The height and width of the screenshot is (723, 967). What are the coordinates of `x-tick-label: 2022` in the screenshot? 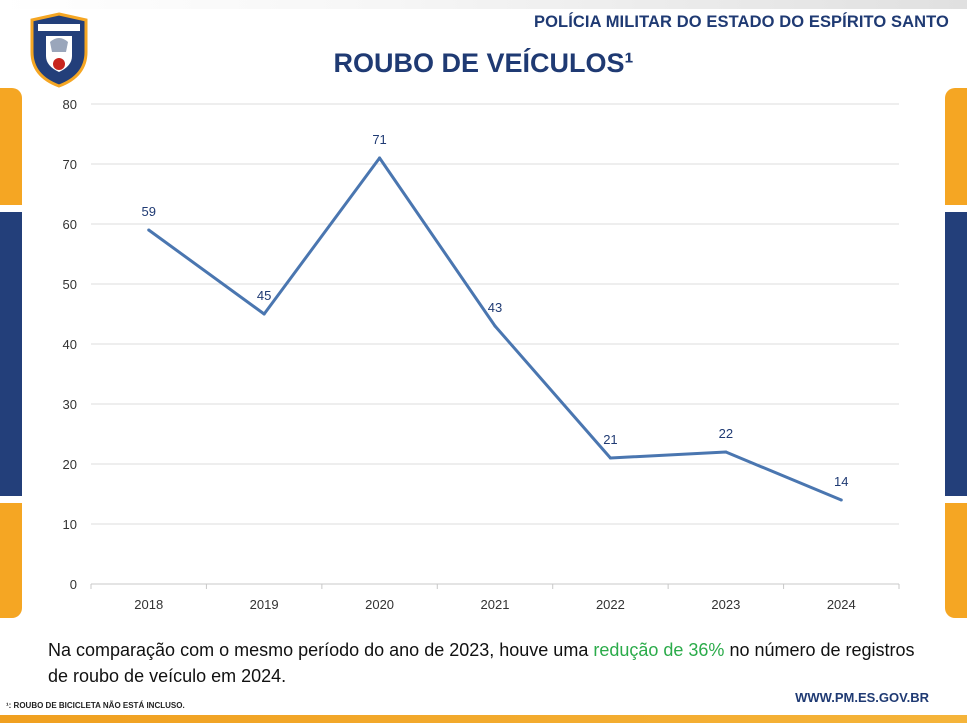 It's located at (610, 604).